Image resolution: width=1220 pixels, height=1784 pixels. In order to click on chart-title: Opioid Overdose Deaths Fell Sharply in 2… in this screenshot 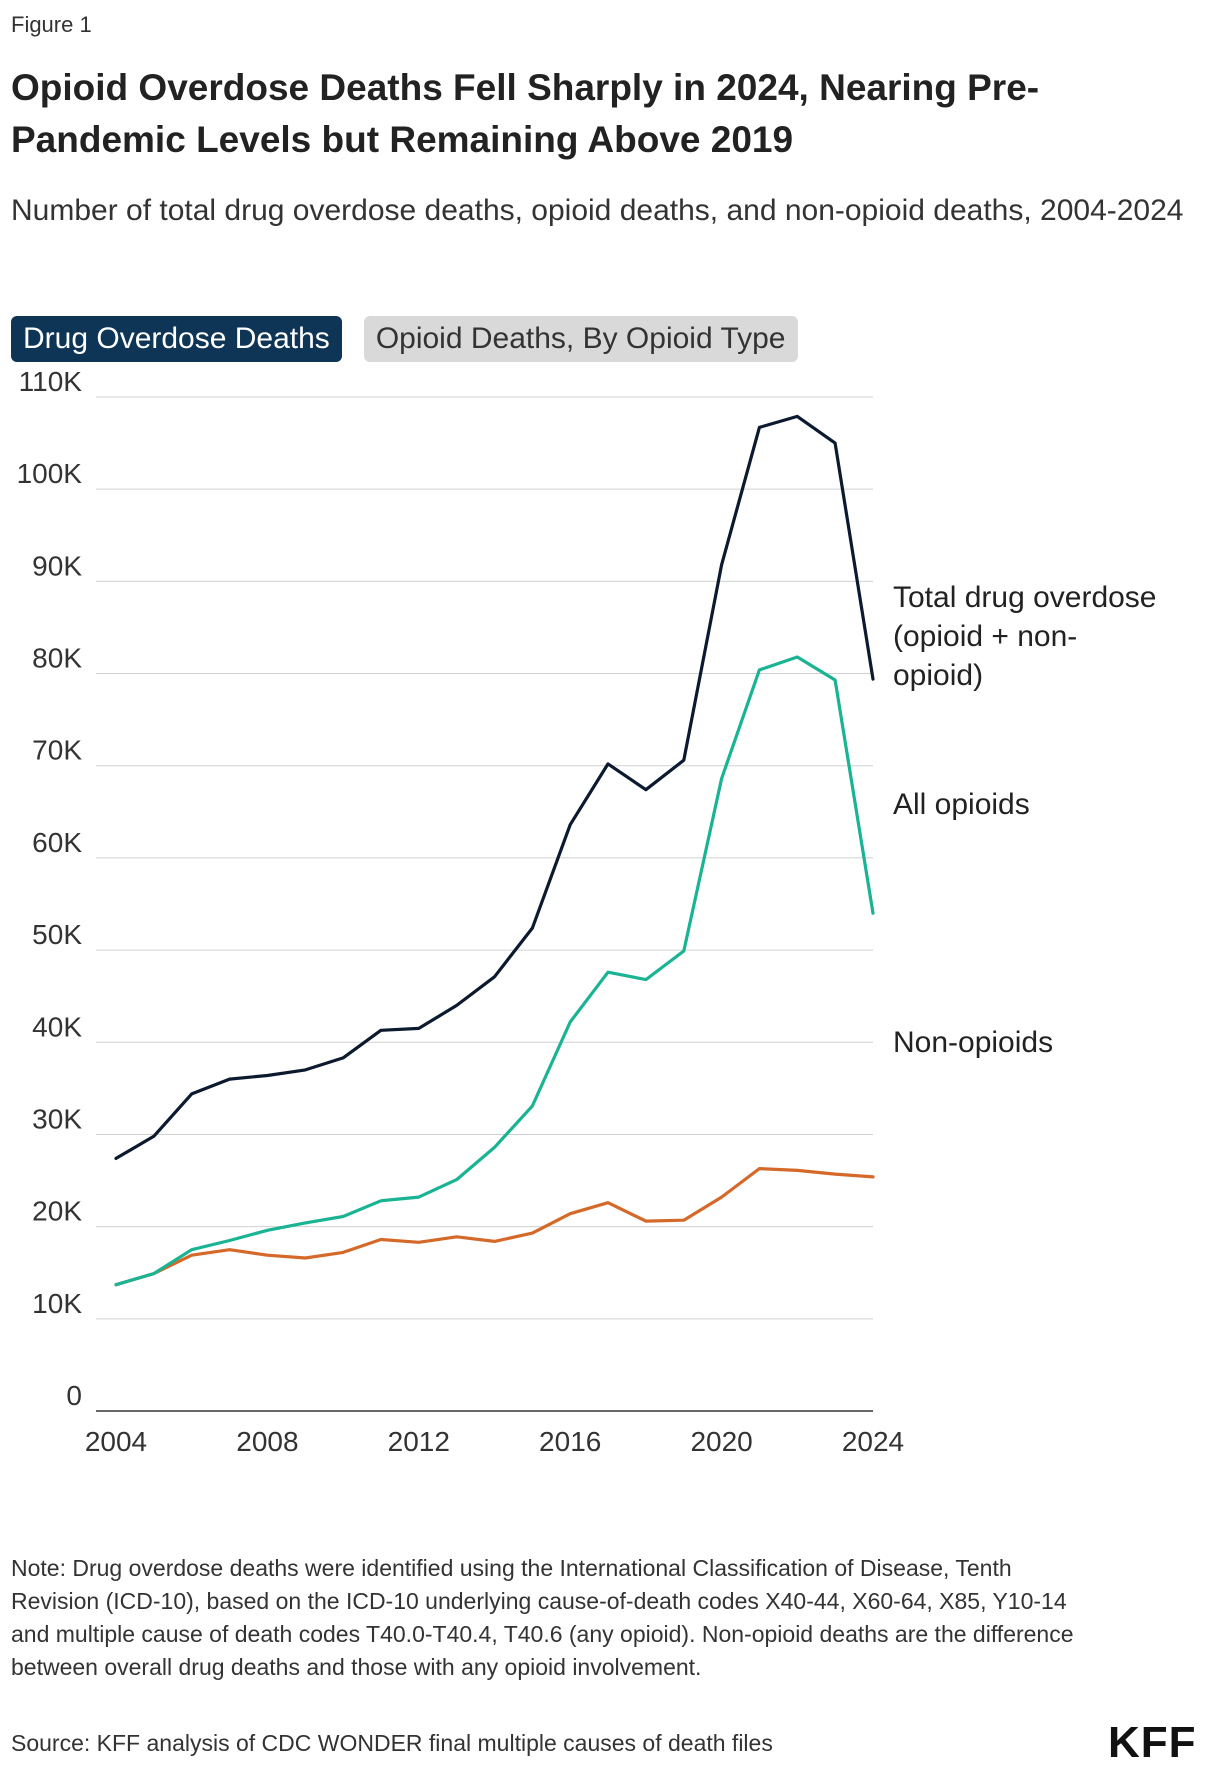, I will do `click(525, 113)`.